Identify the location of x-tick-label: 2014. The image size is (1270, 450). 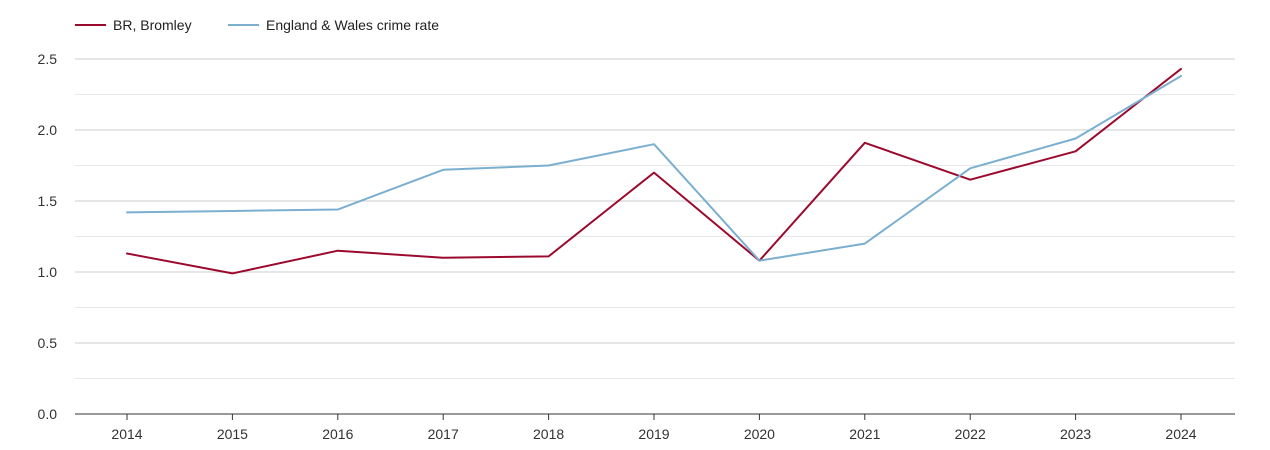
(126, 434).